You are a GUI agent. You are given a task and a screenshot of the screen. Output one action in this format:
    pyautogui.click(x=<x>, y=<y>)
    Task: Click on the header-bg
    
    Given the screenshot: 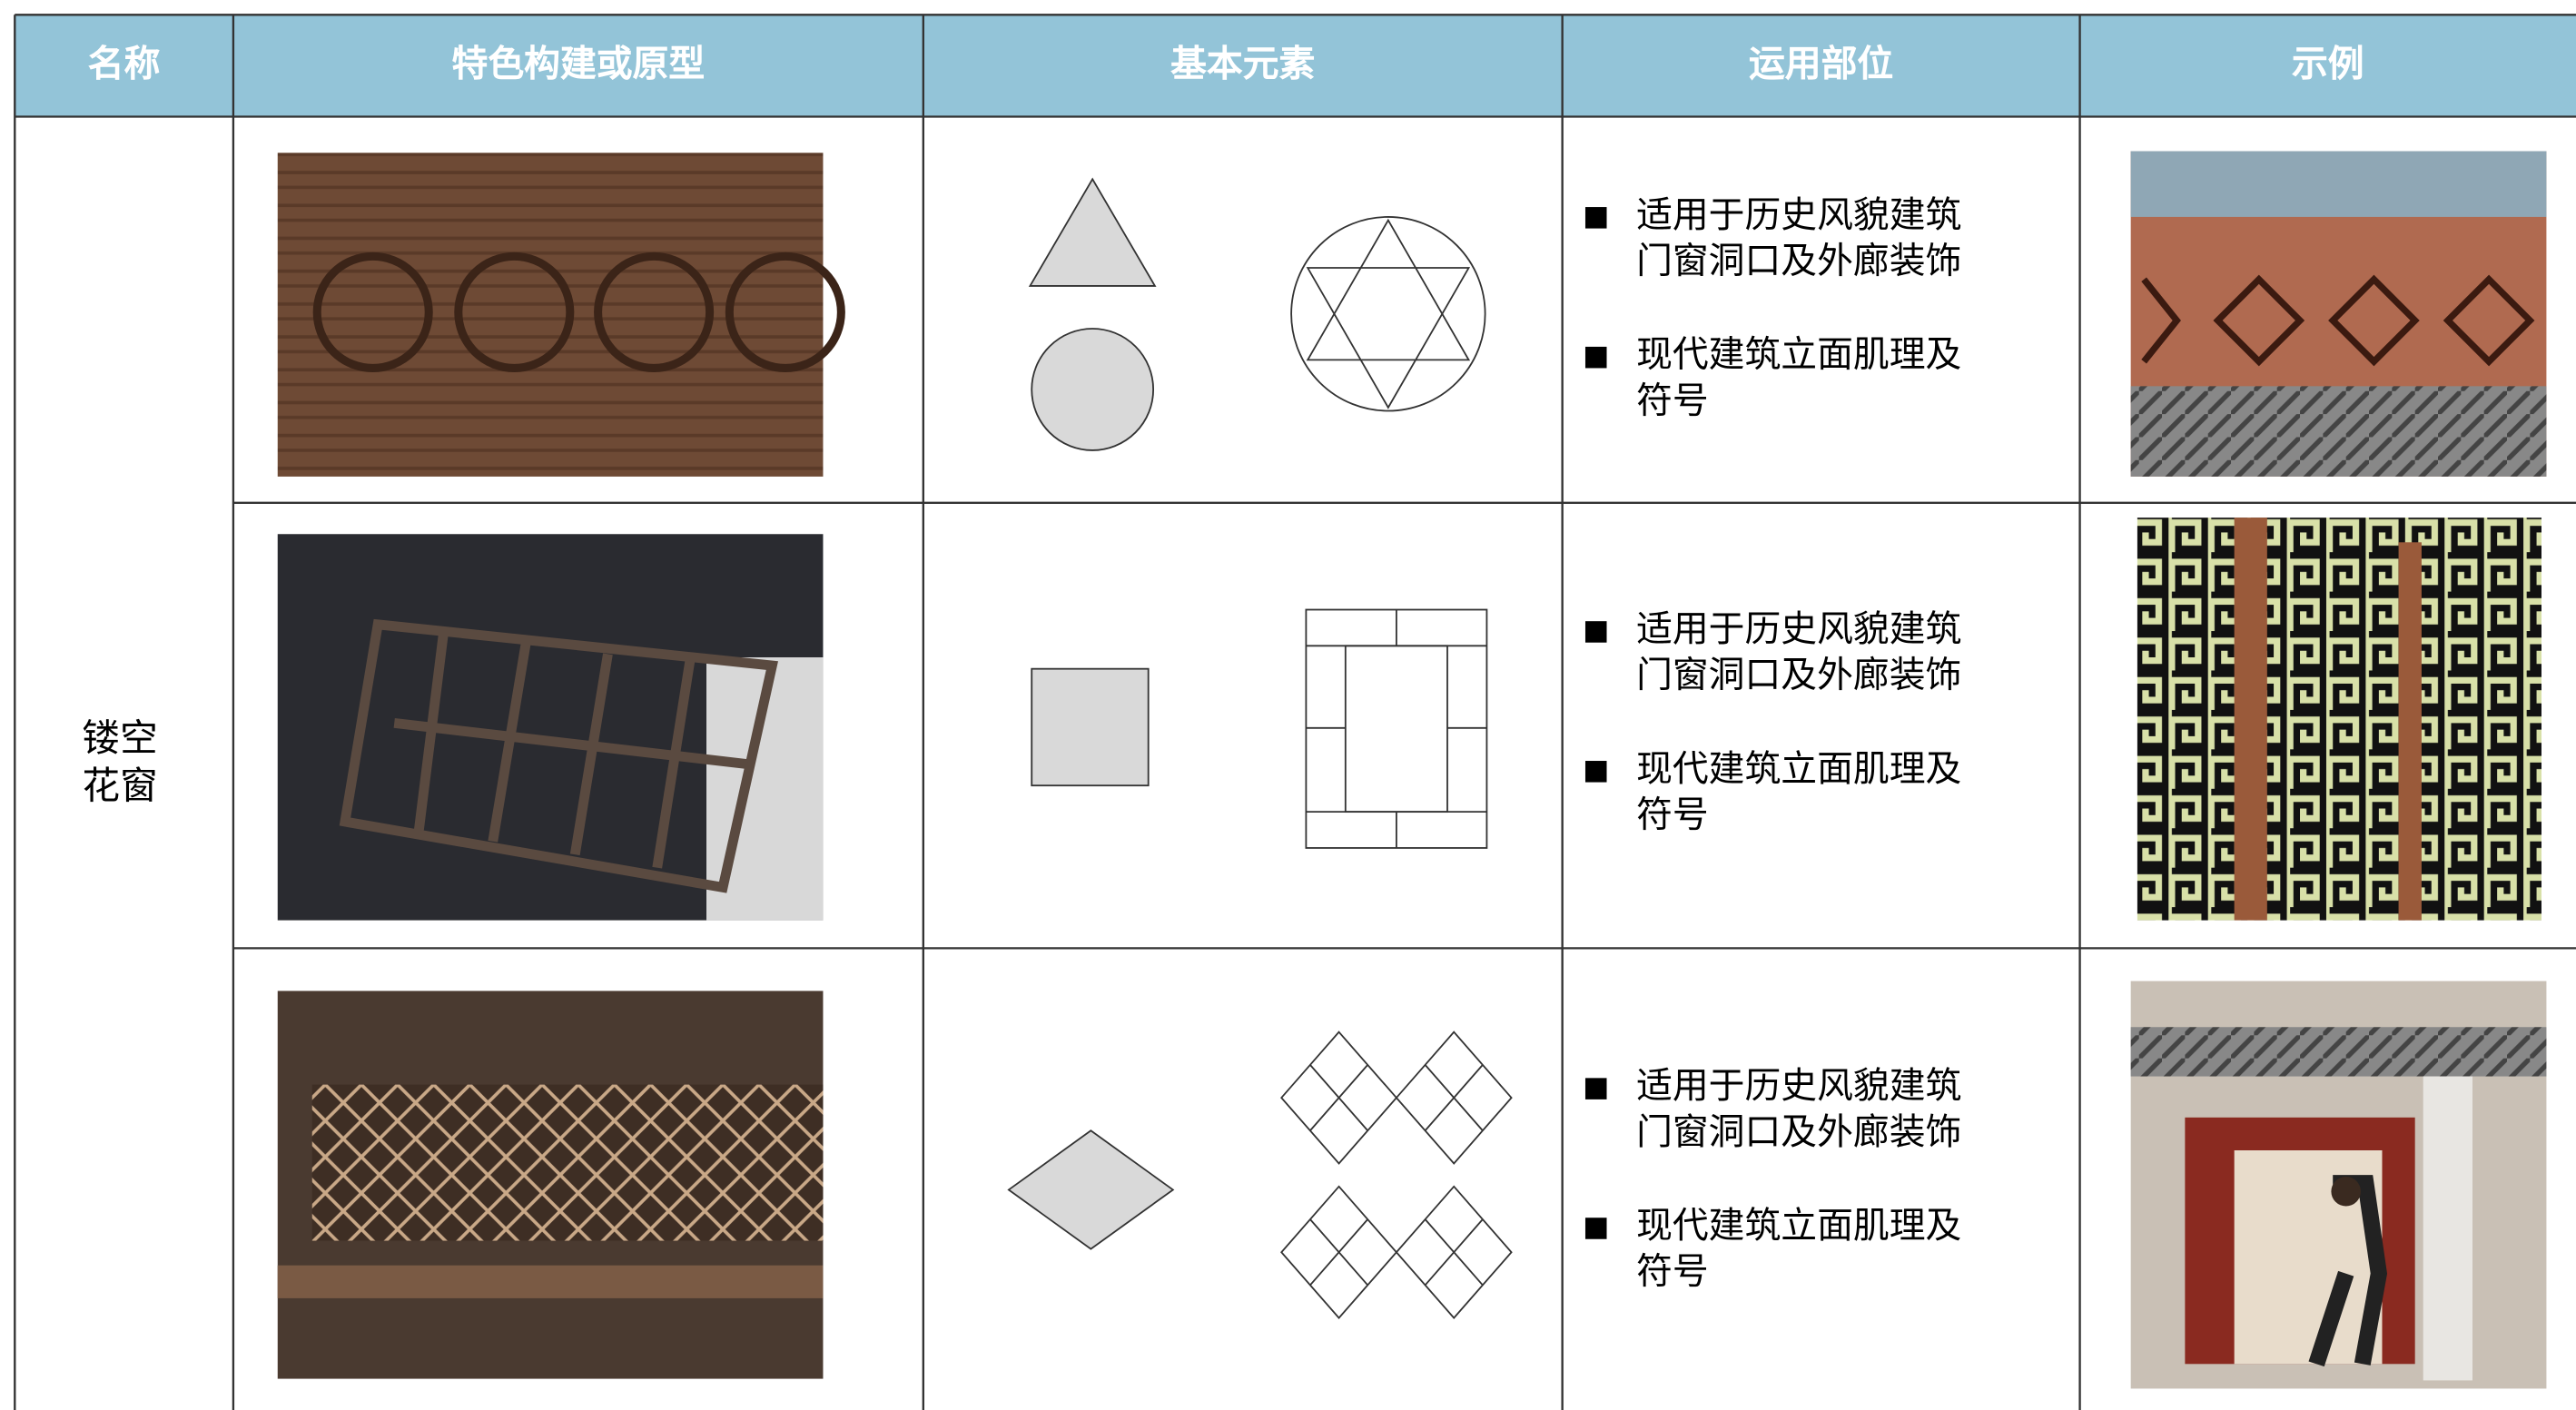 What is the action you would take?
    pyautogui.click(x=1295, y=66)
    